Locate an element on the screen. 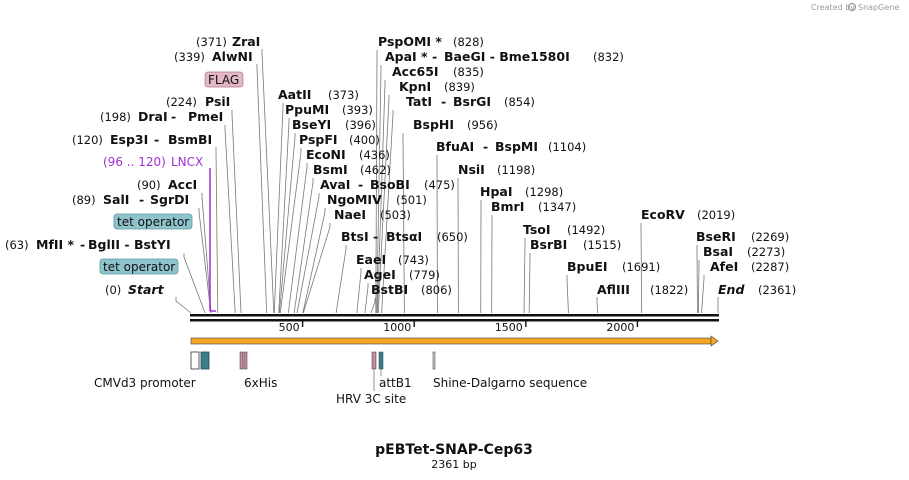 This screenshot has height=480, width=909. site-SalI: (89) SalI - SgrDI is located at coordinates (130, 199).